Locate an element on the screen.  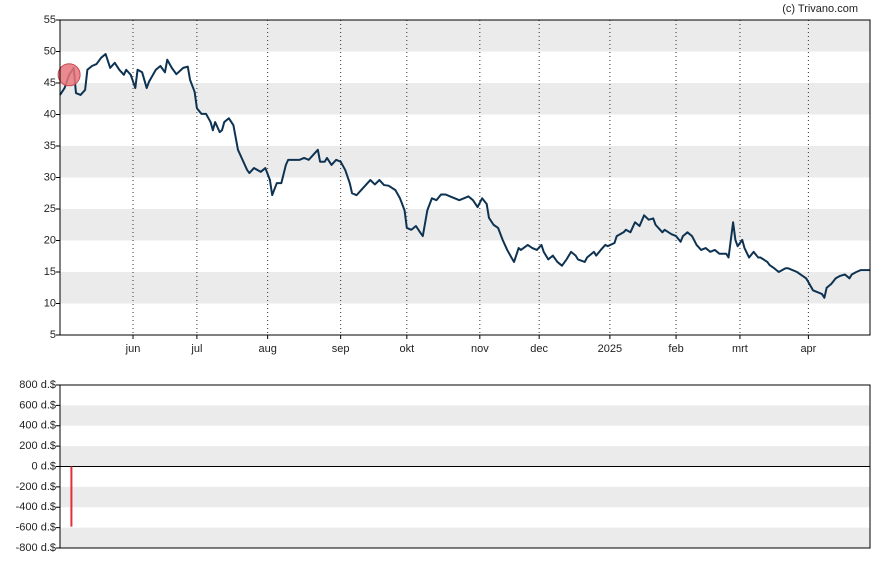
y-tick-label: -600 d.$ is located at coordinates (36, 528).